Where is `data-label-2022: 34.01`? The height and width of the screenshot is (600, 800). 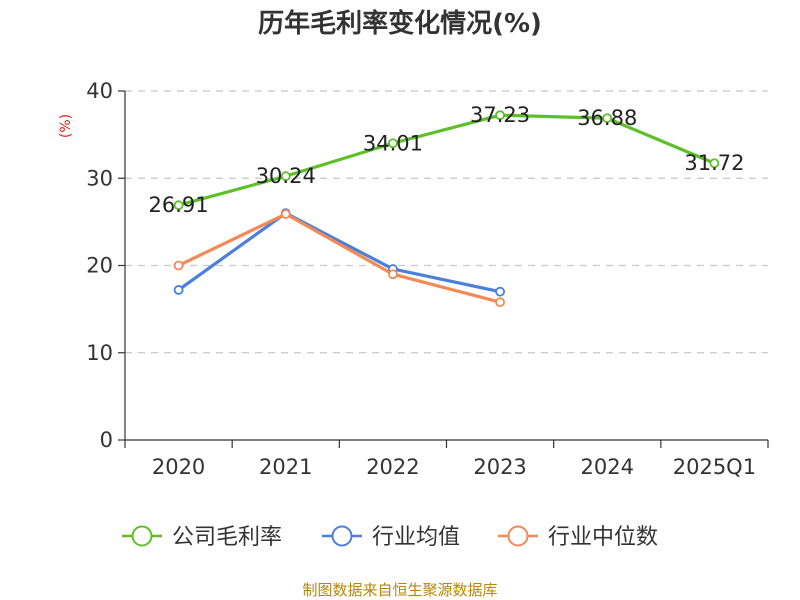
data-label-2022: 34.01 is located at coordinates (393, 143).